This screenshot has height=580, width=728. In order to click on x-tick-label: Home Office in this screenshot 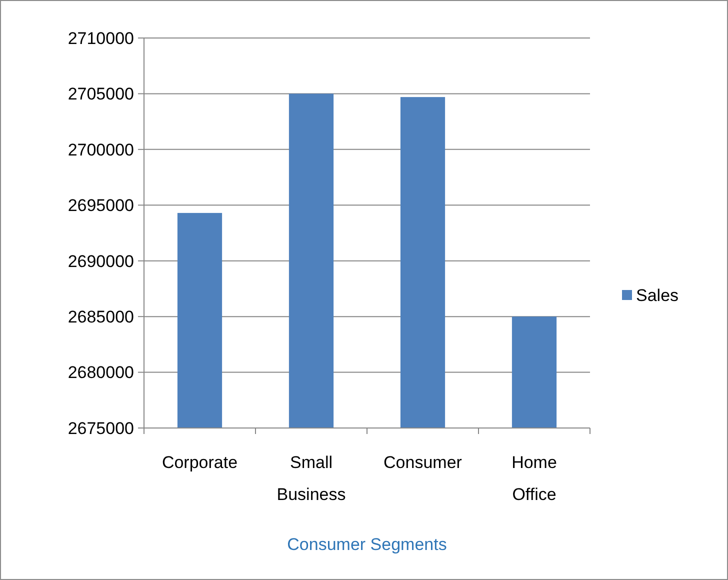, I will do `click(534, 478)`.